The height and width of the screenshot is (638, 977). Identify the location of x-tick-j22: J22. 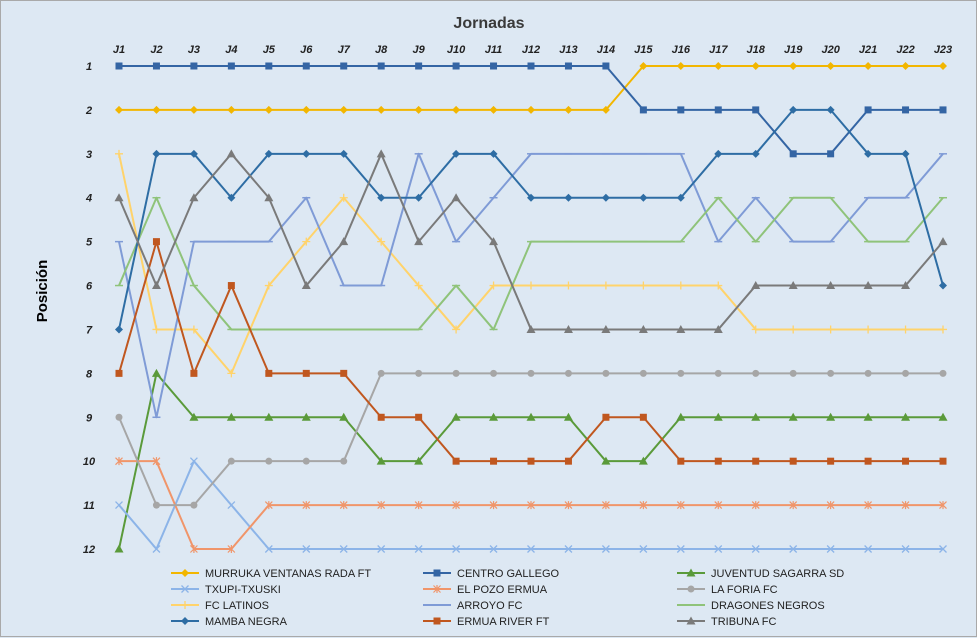
(905, 50).